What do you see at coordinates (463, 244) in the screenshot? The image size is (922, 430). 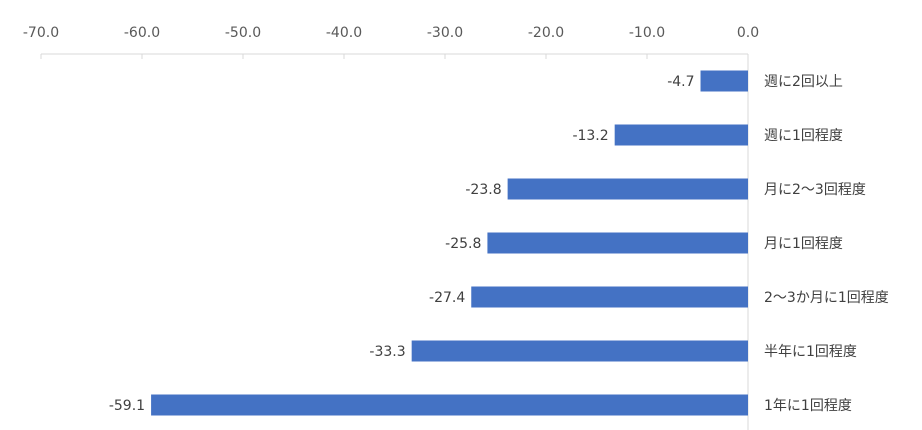 I see `data-label: -25.8` at bounding box center [463, 244].